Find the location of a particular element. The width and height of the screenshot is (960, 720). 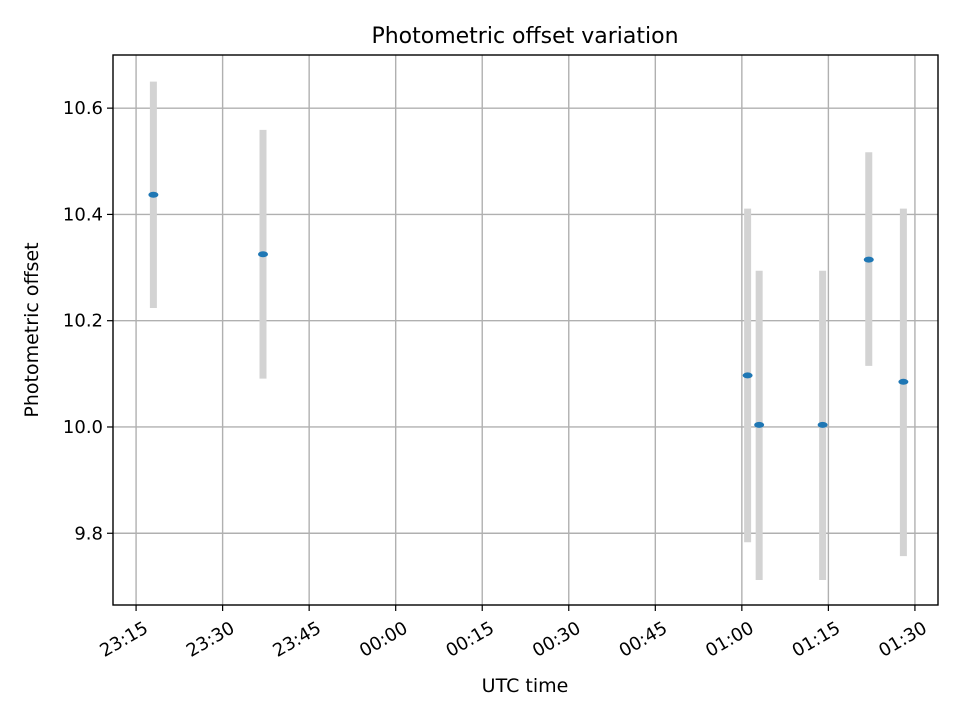

y-tick-label: 10.2 is located at coordinates (83, 321).